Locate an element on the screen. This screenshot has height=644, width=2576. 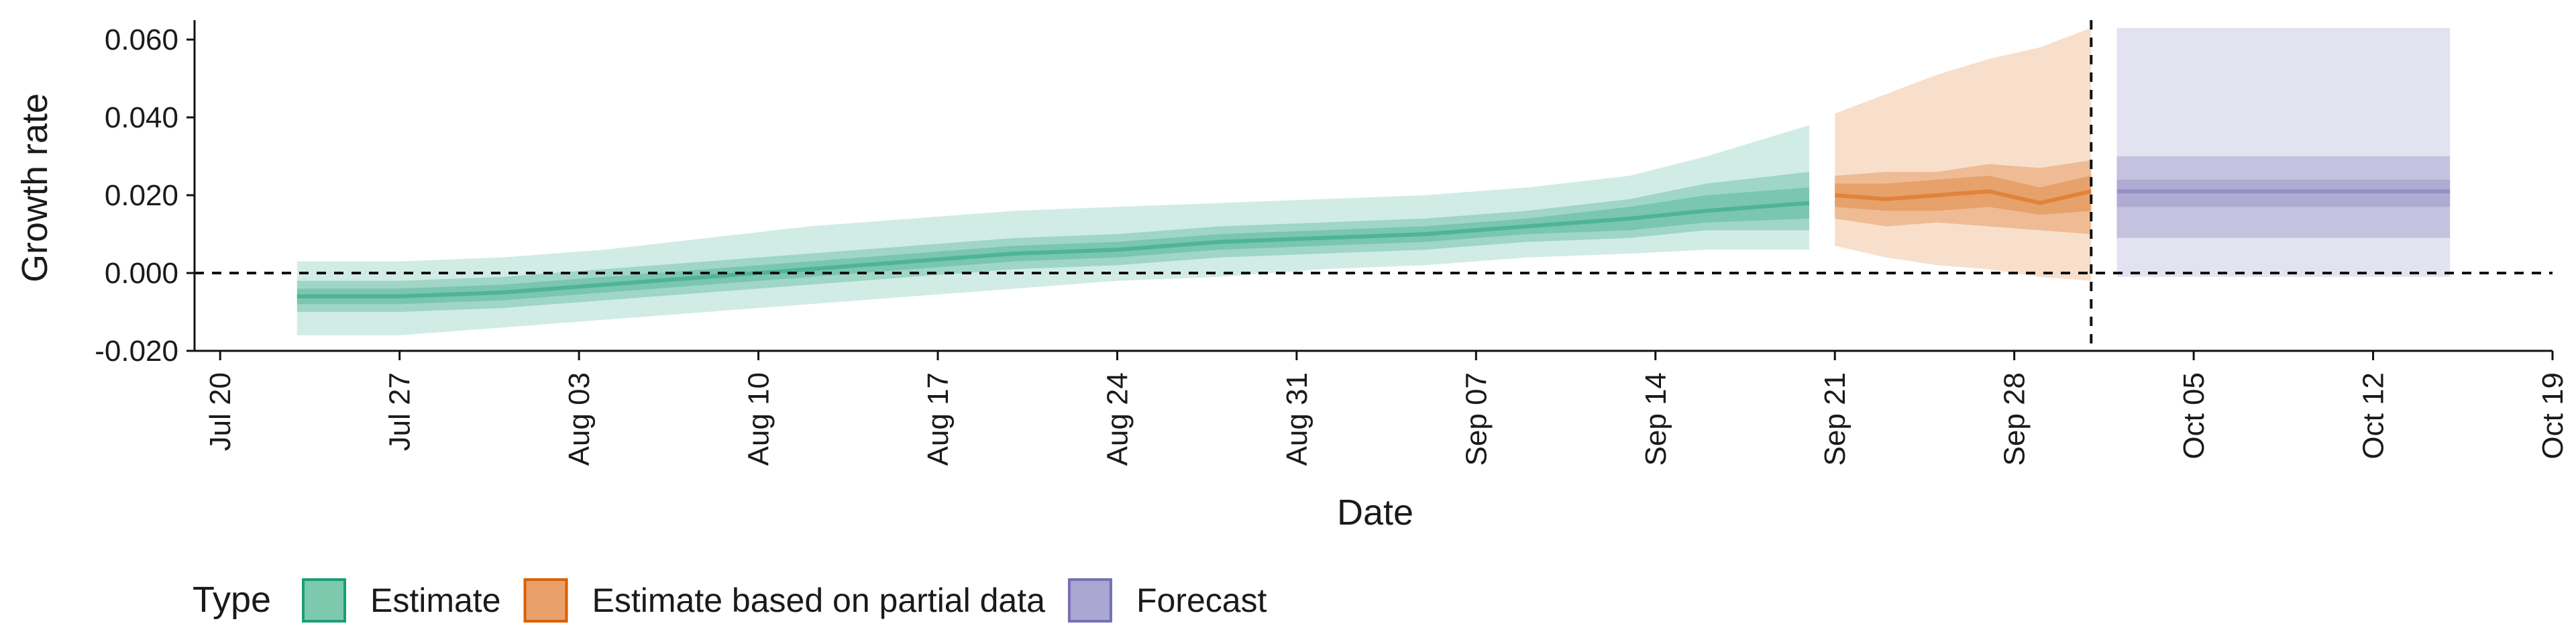
x-tick-label: Sep 28 is located at coordinates (2014, 419).